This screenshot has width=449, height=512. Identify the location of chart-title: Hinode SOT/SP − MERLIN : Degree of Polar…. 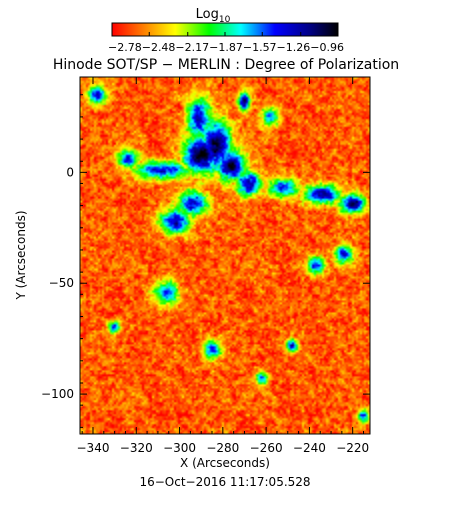
(226, 65).